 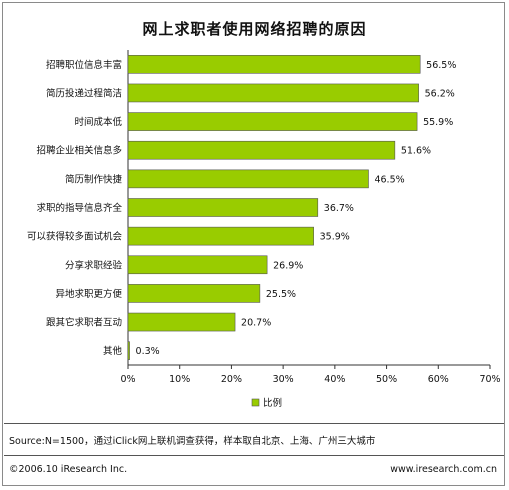 I want to click on category-label: 简历投递过程简洁, so click(x=84, y=93).